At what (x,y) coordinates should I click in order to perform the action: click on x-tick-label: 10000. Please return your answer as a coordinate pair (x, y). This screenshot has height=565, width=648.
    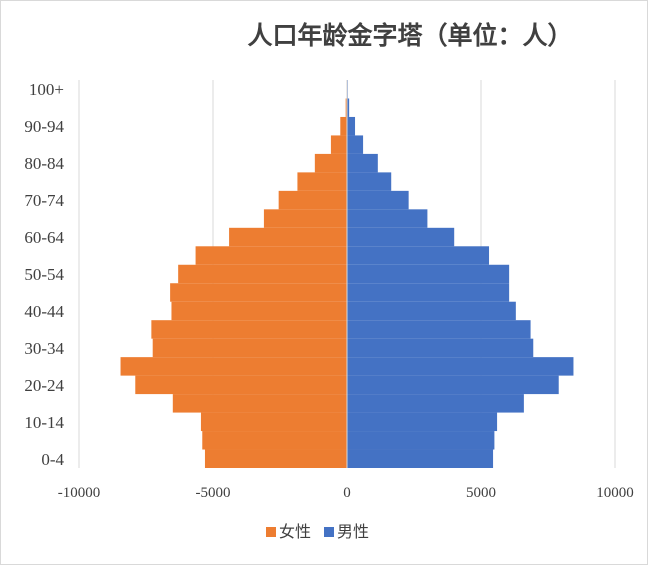
    Looking at the image, I should click on (615, 493).